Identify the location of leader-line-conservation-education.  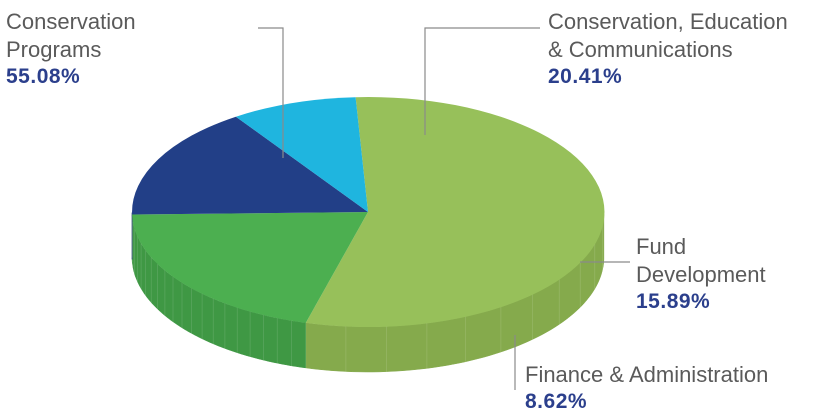
(482, 81).